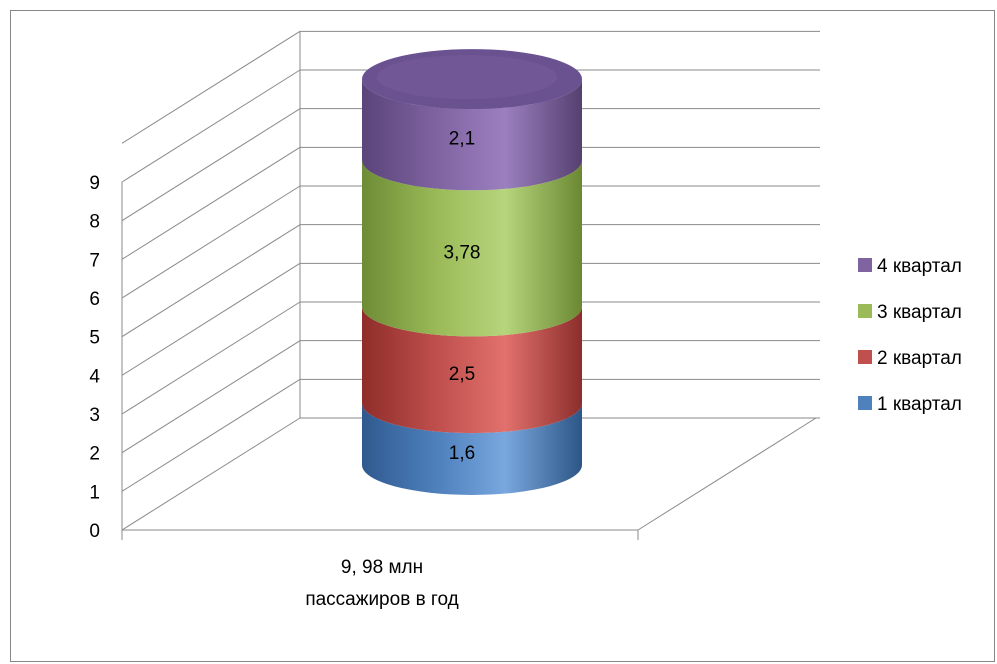  I want to click on data-labels: 1,6 2,5 3,78 2,1, so click(462, 296).